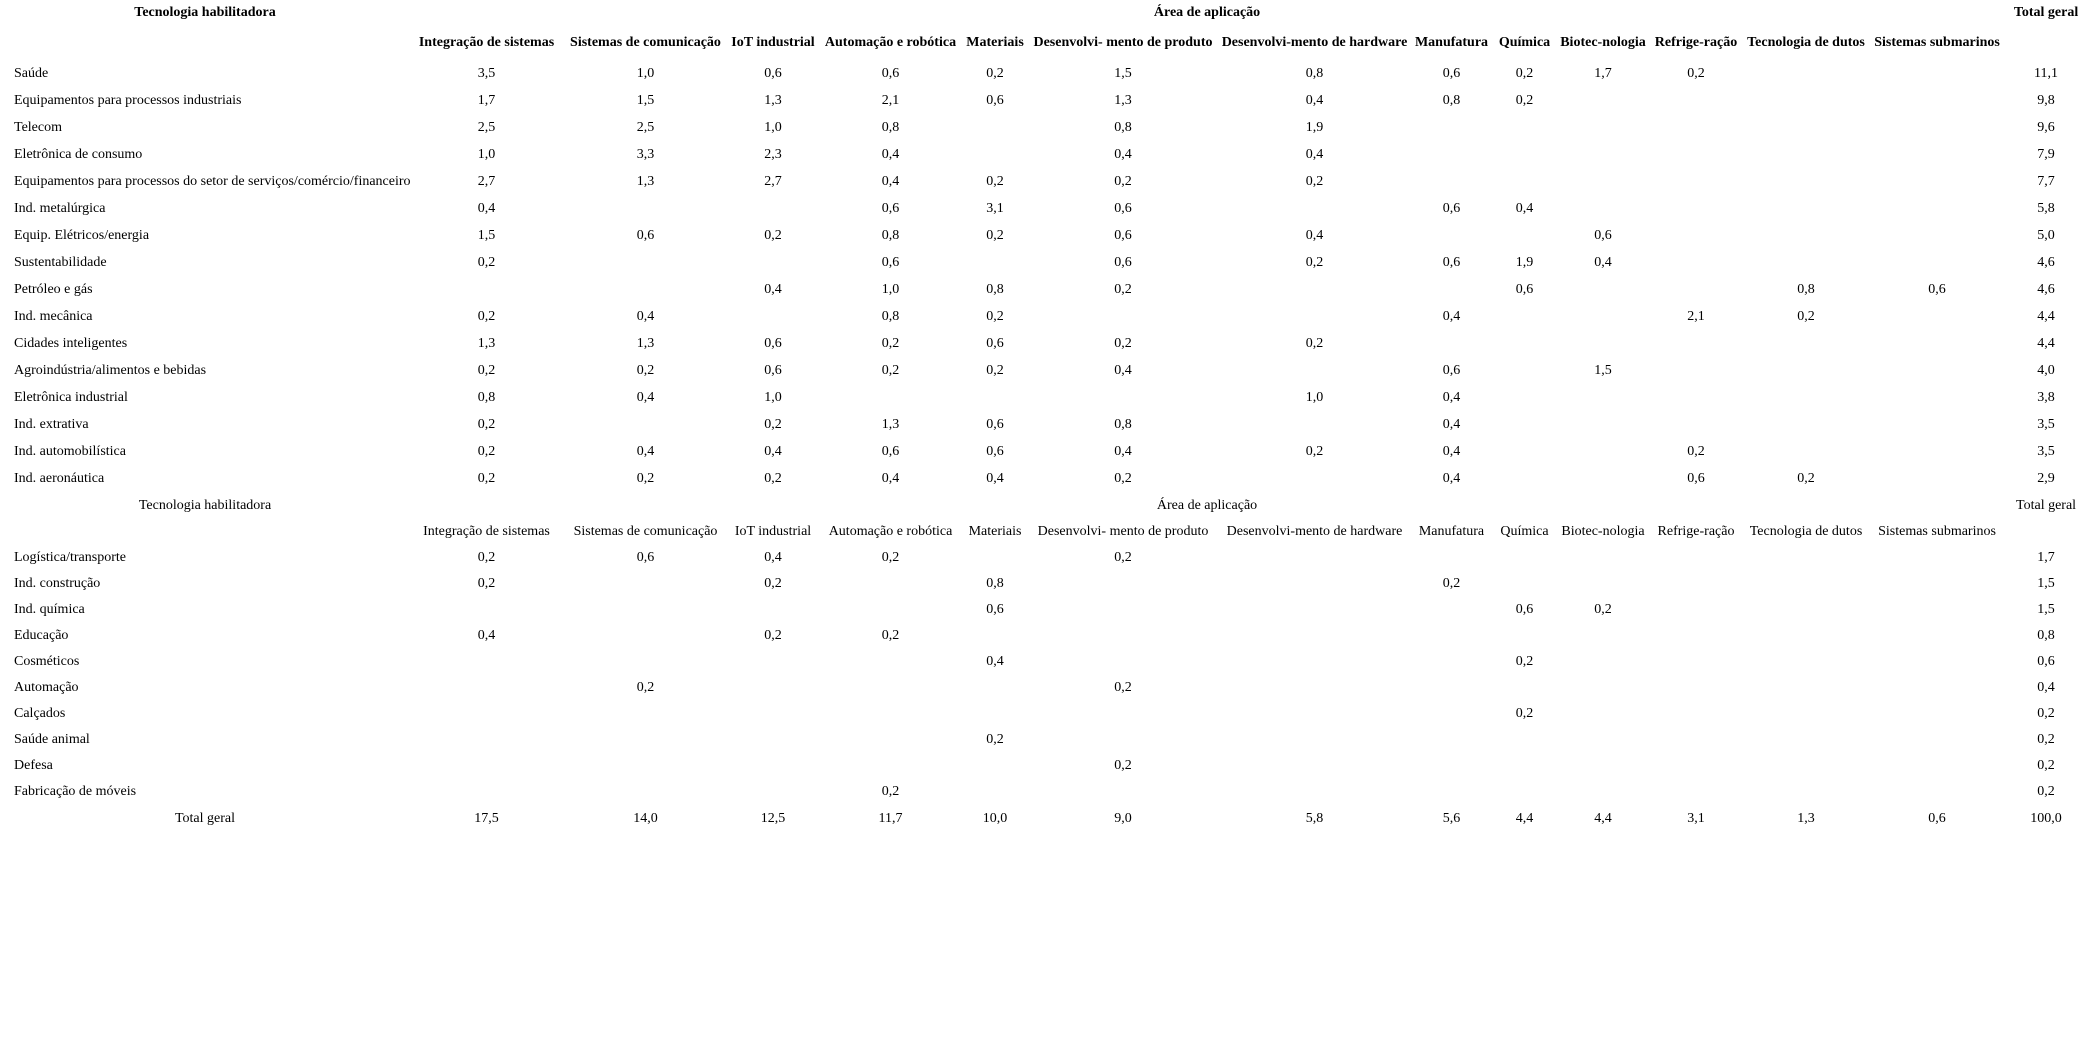 This screenshot has width=2088, height=1054. What do you see at coordinates (1044, 714) in the screenshot?
I see `table-row: Calçados 0,2 0,2` at bounding box center [1044, 714].